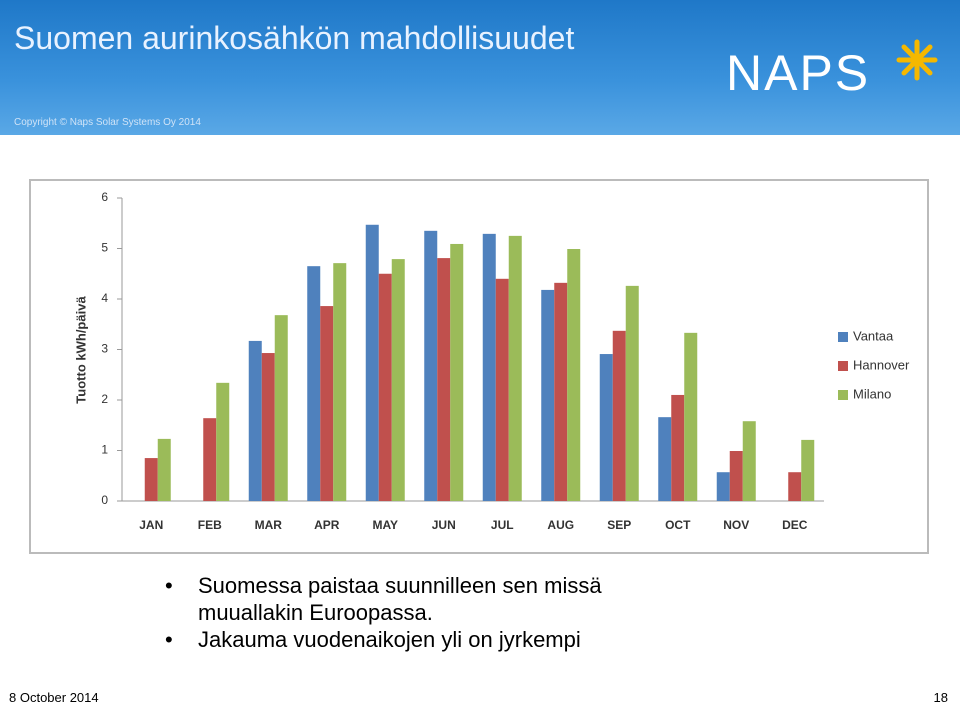 This screenshot has height=706, width=960. What do you see at coordinates (881, 364) in the screenshot?
I see `legend-label: Hannover` at bounding box center [881, 364].